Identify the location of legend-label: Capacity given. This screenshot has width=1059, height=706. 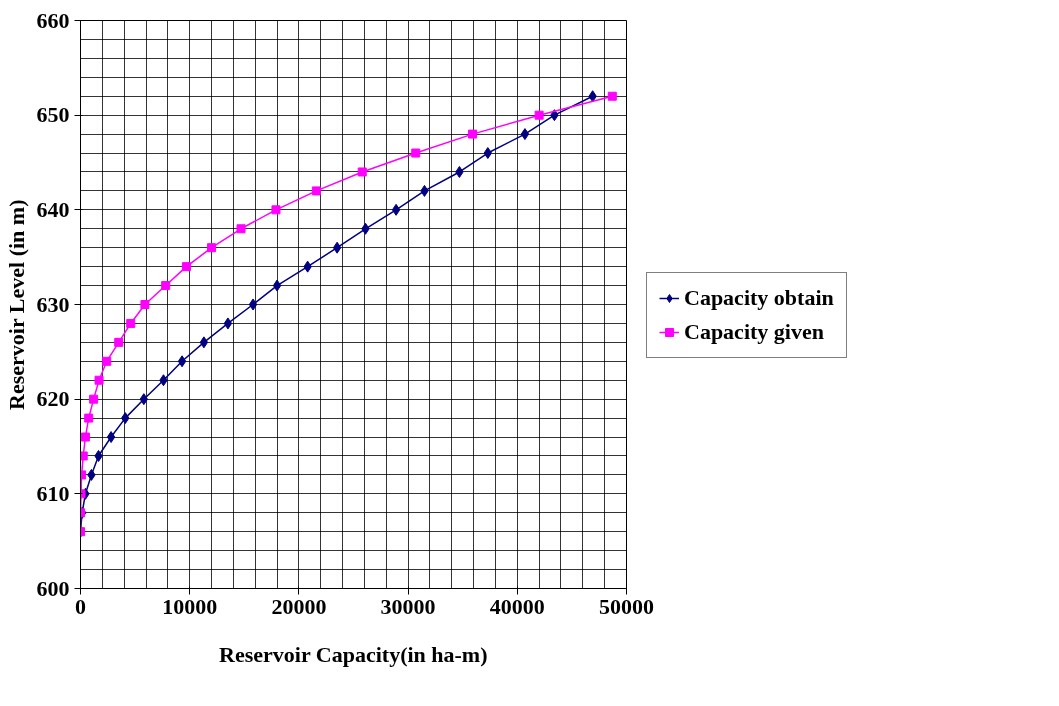
(754, 332).